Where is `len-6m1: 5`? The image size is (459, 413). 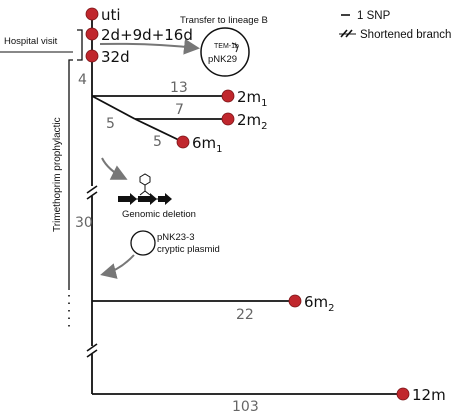
len-6m1: 5 is located at coordinates (157, 142).